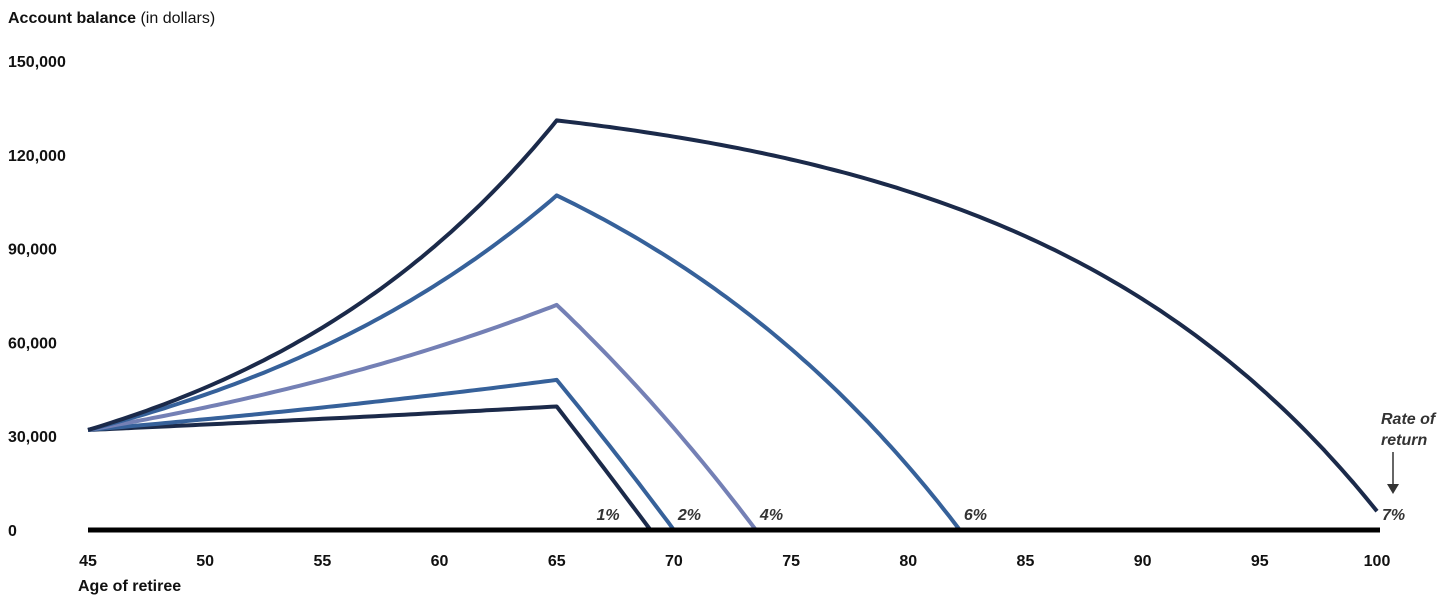 The image size is (1448, 599). I want to click on rate-legend-arrow-head, so click(1393, 489).